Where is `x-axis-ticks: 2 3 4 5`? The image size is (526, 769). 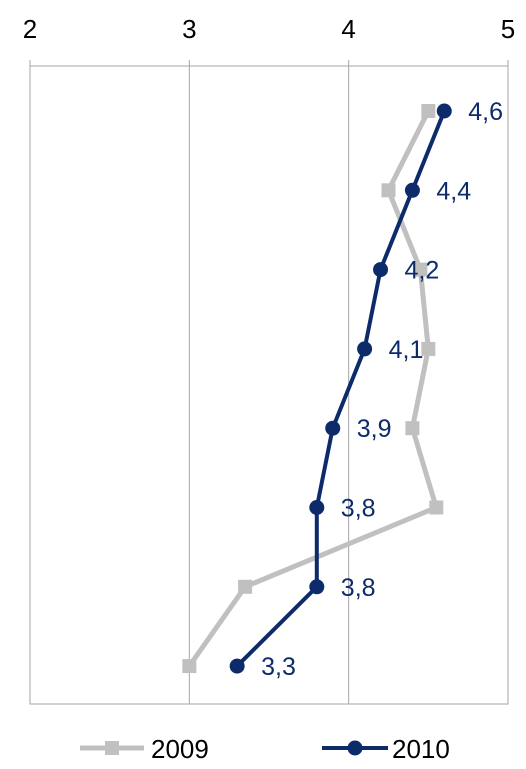
x-axis-ticks: 2 3 4 5 is located at coordinates (269, 29).